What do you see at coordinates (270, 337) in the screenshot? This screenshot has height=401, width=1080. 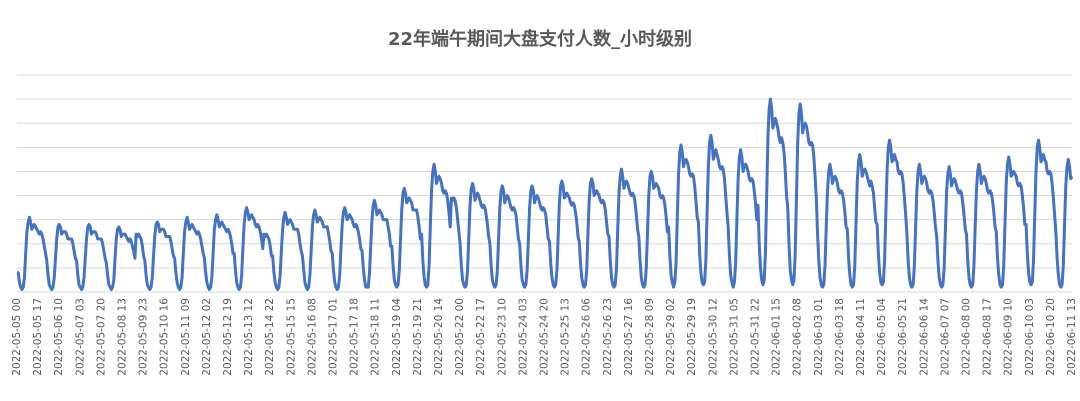 I see `x-tick-label: 2022-05-14 22` at bounding box center [270, 337].